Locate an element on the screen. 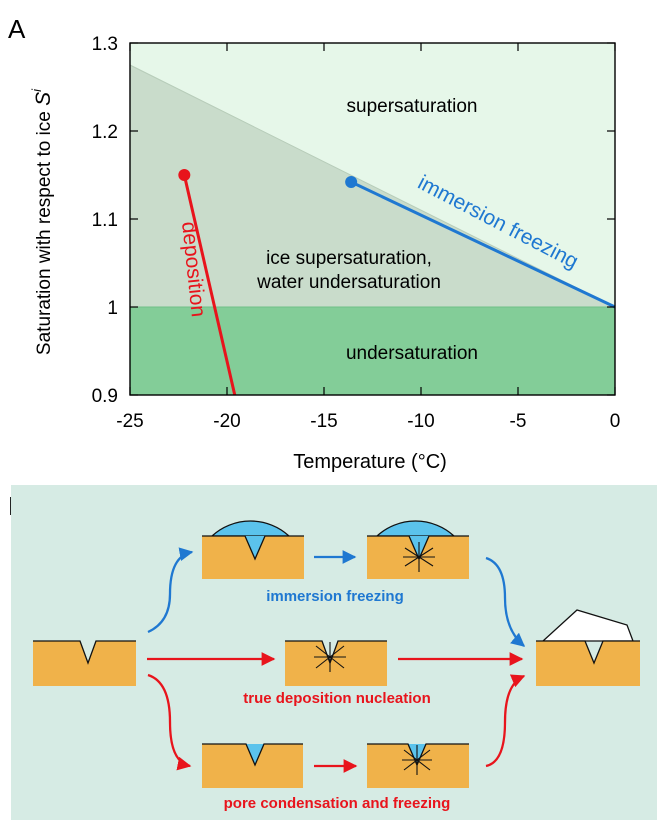  x-tick-label: 0 is located at coordinates (615, 421).